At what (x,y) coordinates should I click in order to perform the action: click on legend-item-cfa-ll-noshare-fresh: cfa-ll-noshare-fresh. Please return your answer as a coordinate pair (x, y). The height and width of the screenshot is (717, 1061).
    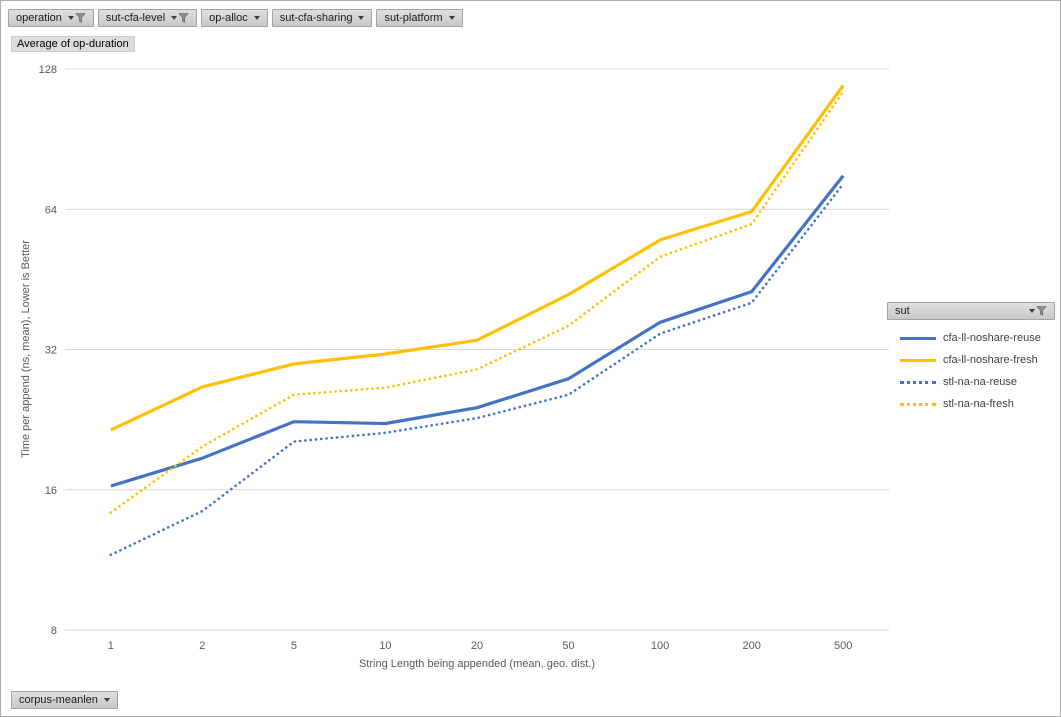
    Looking at the image, I should click on (971, 360).